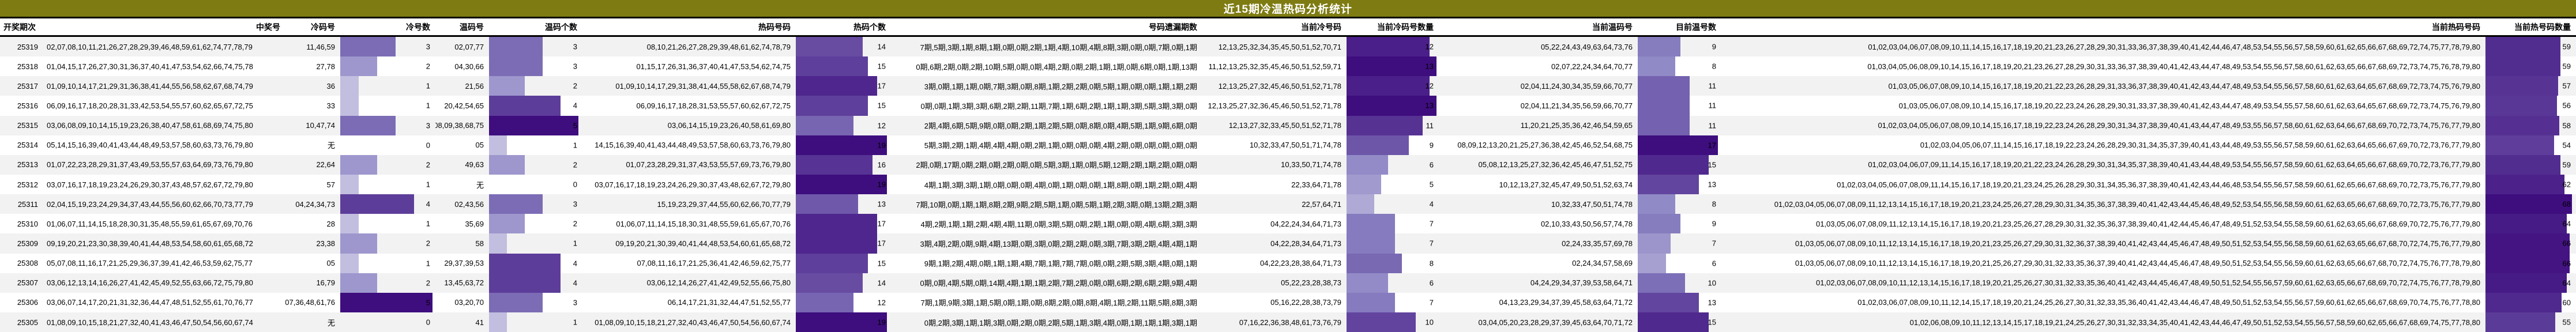  Describe the element at coordinates (1679, 184) in the screenshot. I see `cell-cur_warm_n: 13` at that location.